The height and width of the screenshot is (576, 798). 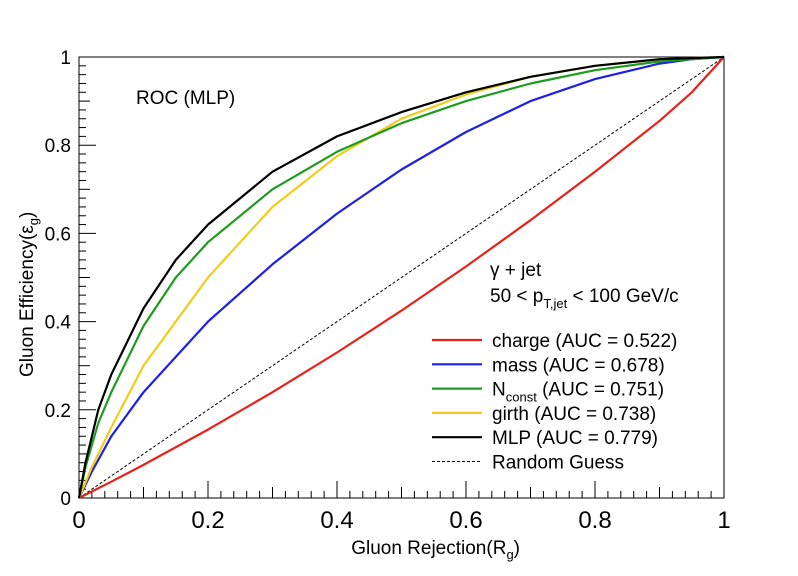 What do you see at coordinates (428, 548) in the screenshot?
I see `x-axis-label-main: Gluon Rejection(R` at bounding box center [428, 548].